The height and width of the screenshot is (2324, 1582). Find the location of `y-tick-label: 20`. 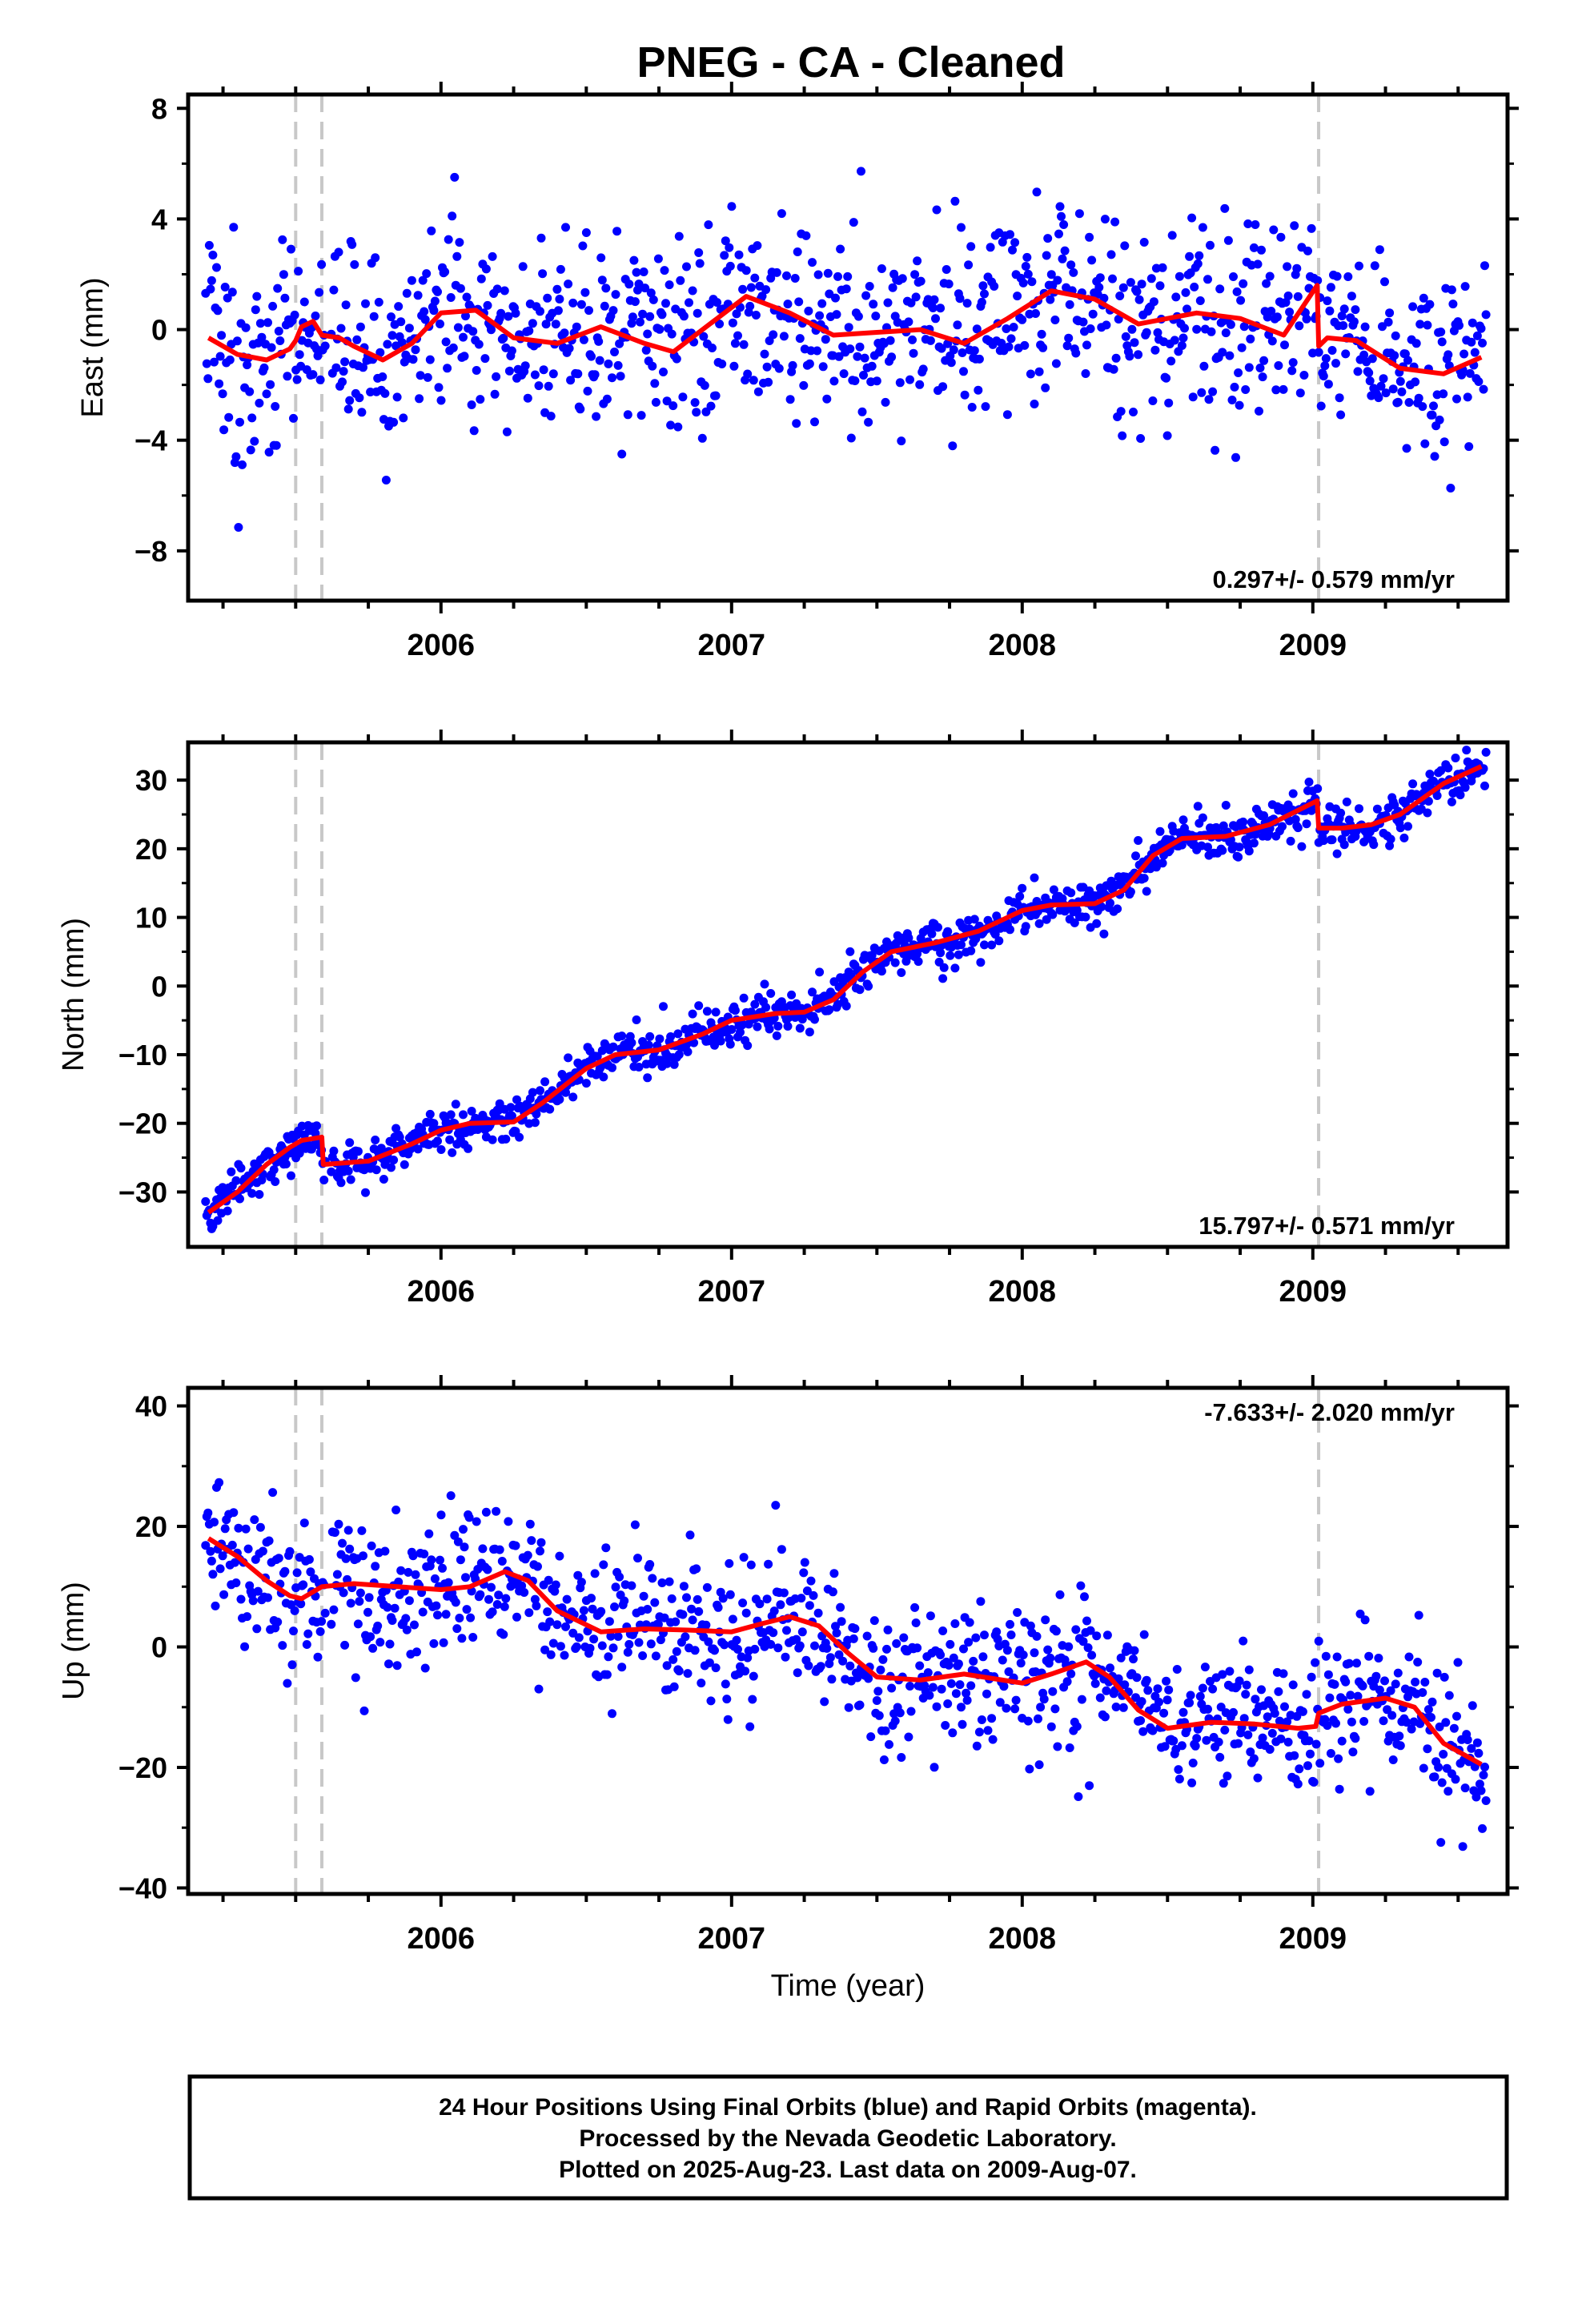

y-tick-label: 20 is located at coordinates (151, 850).